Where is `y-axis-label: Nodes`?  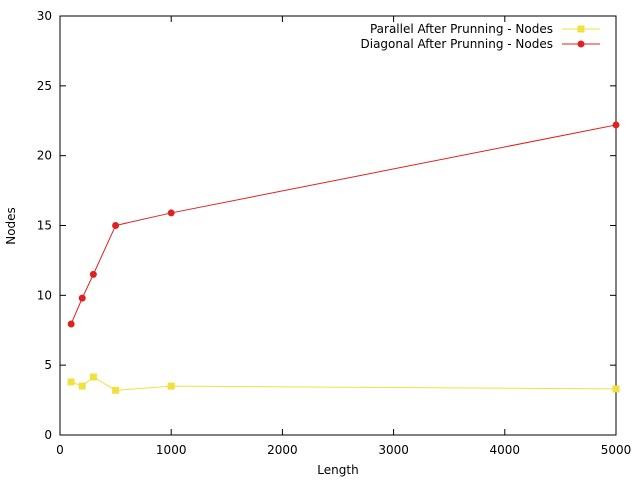 y-axis-label: Nodes is located at coordinates (11, 226).